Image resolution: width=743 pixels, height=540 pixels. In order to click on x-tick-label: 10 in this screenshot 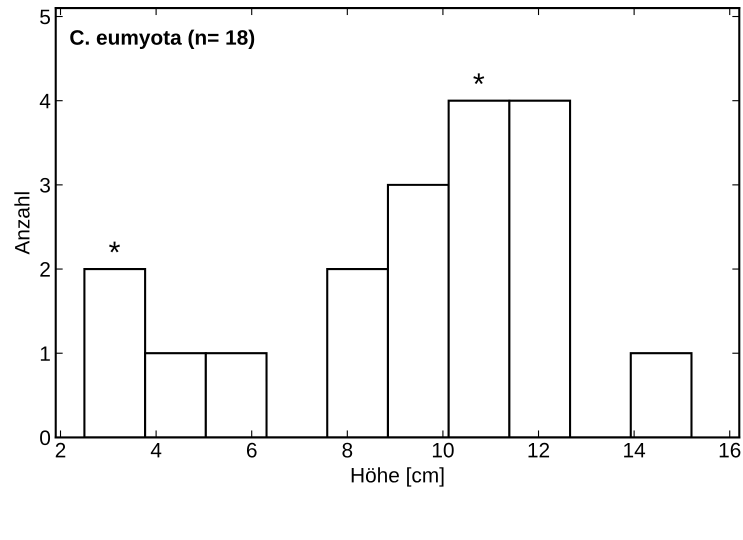, I will do `click(443, 450)`.